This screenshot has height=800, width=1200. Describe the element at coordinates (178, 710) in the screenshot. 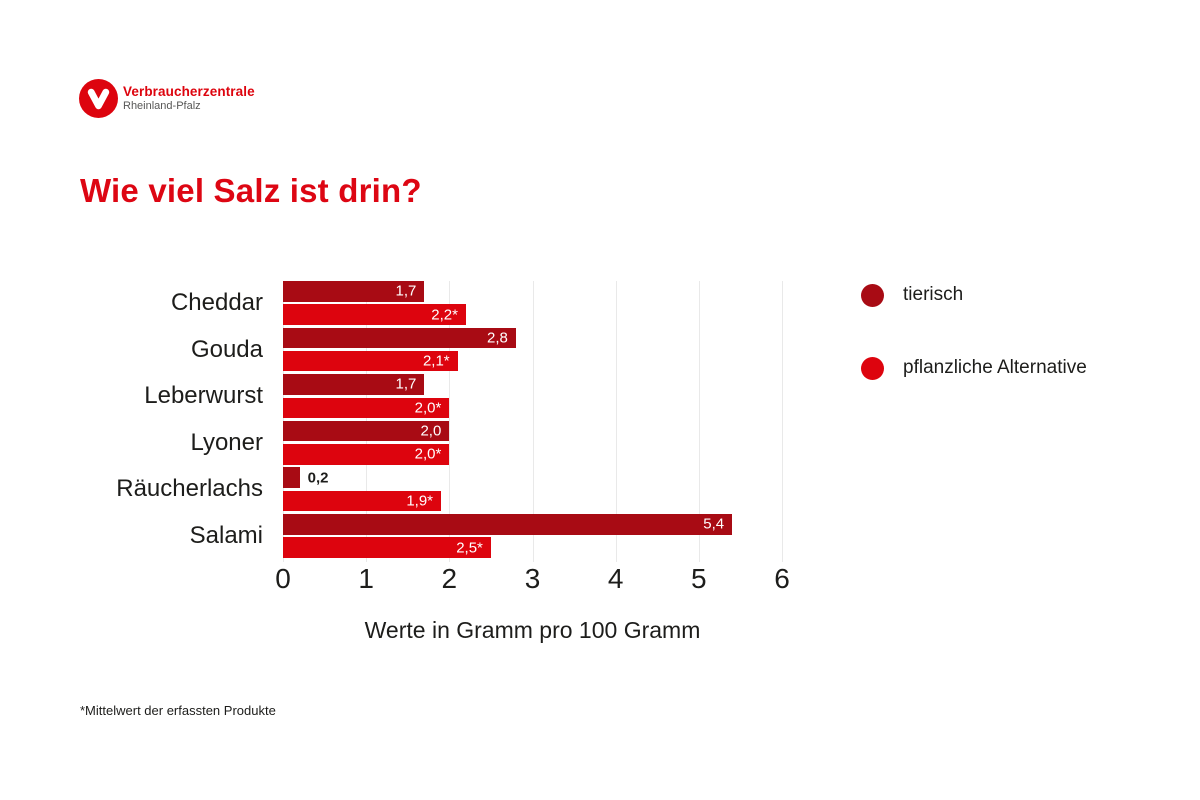

I see `footnote: *Mittelwert der erfassten Produkte` at that location.